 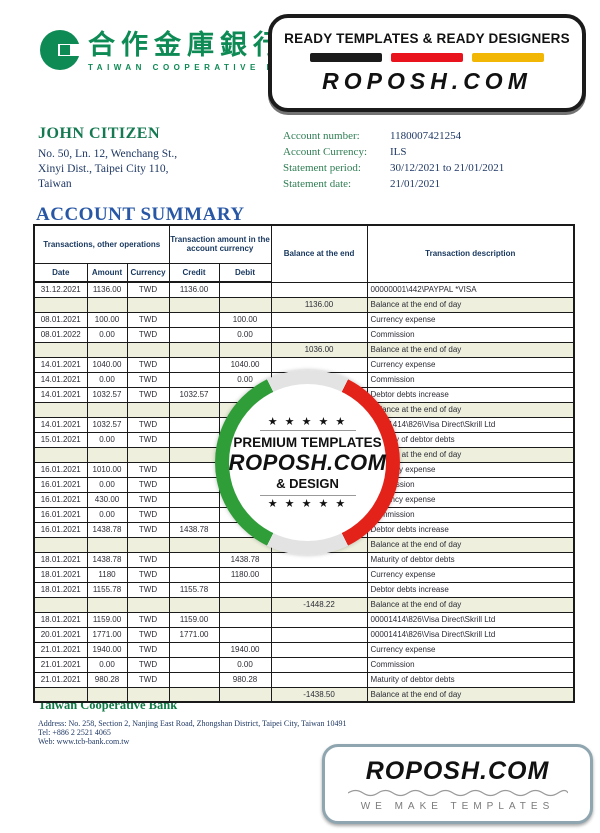 I want to click on bank-name-english: TAIWAN COOPERATIVE BANK, so click(x=198, y=67).